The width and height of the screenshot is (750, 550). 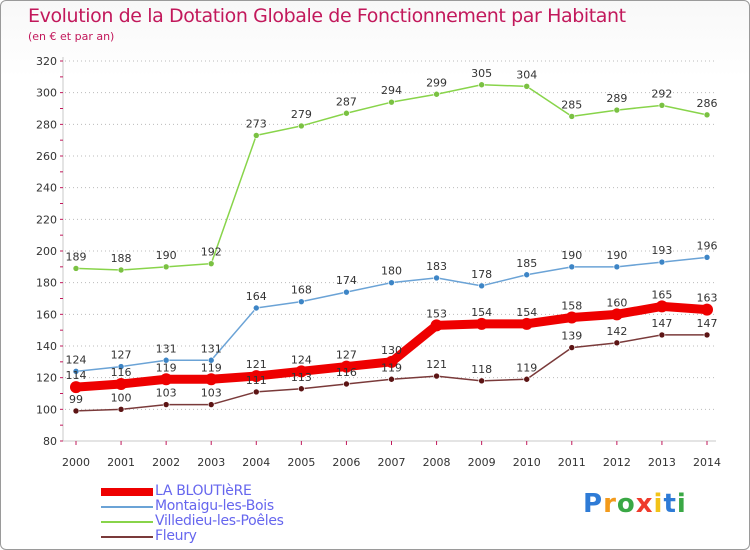 What do you see at coordinates (256, 296) in the screenshot?
I see `data-label-montaigu-les-bois: 164` at bounding box center [256, 296].